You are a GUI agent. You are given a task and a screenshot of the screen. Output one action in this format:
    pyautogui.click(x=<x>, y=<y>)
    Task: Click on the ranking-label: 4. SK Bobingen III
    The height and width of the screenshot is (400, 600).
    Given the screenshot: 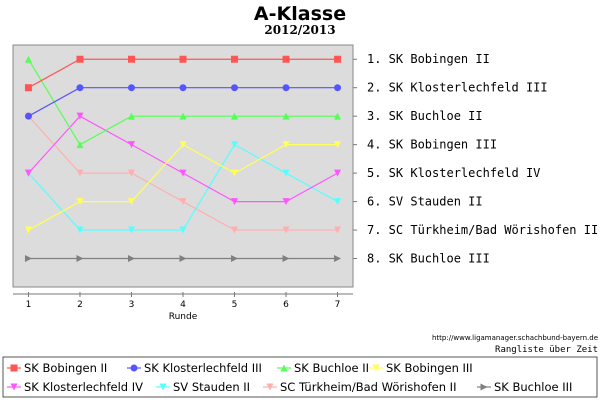 What is the action you would take?
    pyautogui.click(x=432, y=145)
    